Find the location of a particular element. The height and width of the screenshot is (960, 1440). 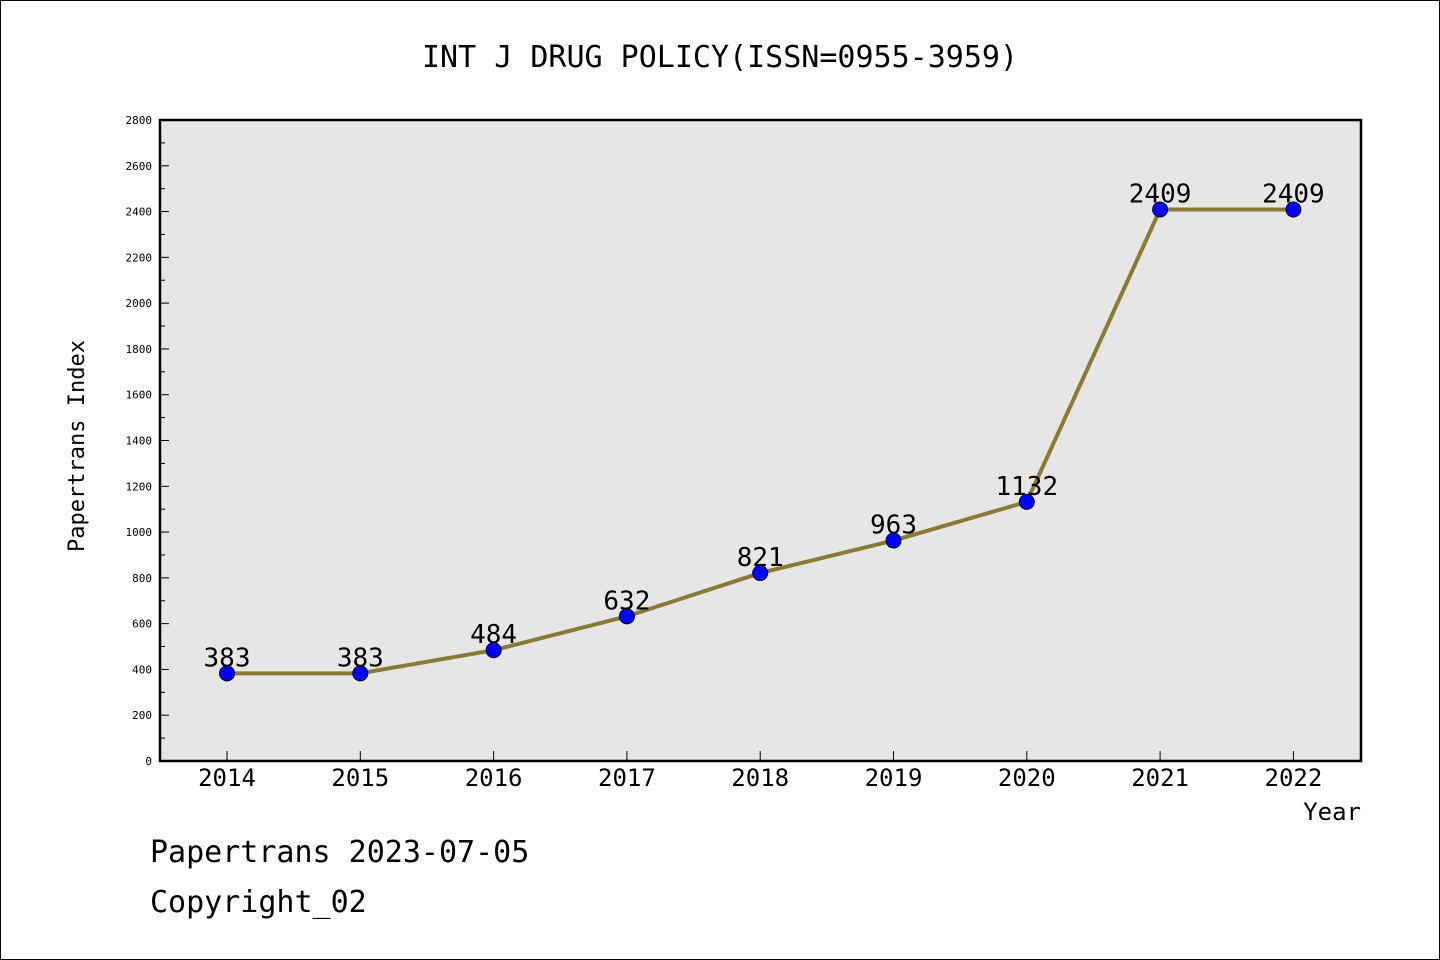

y-tick-label: 1400 is located at coordinates (139, 441).